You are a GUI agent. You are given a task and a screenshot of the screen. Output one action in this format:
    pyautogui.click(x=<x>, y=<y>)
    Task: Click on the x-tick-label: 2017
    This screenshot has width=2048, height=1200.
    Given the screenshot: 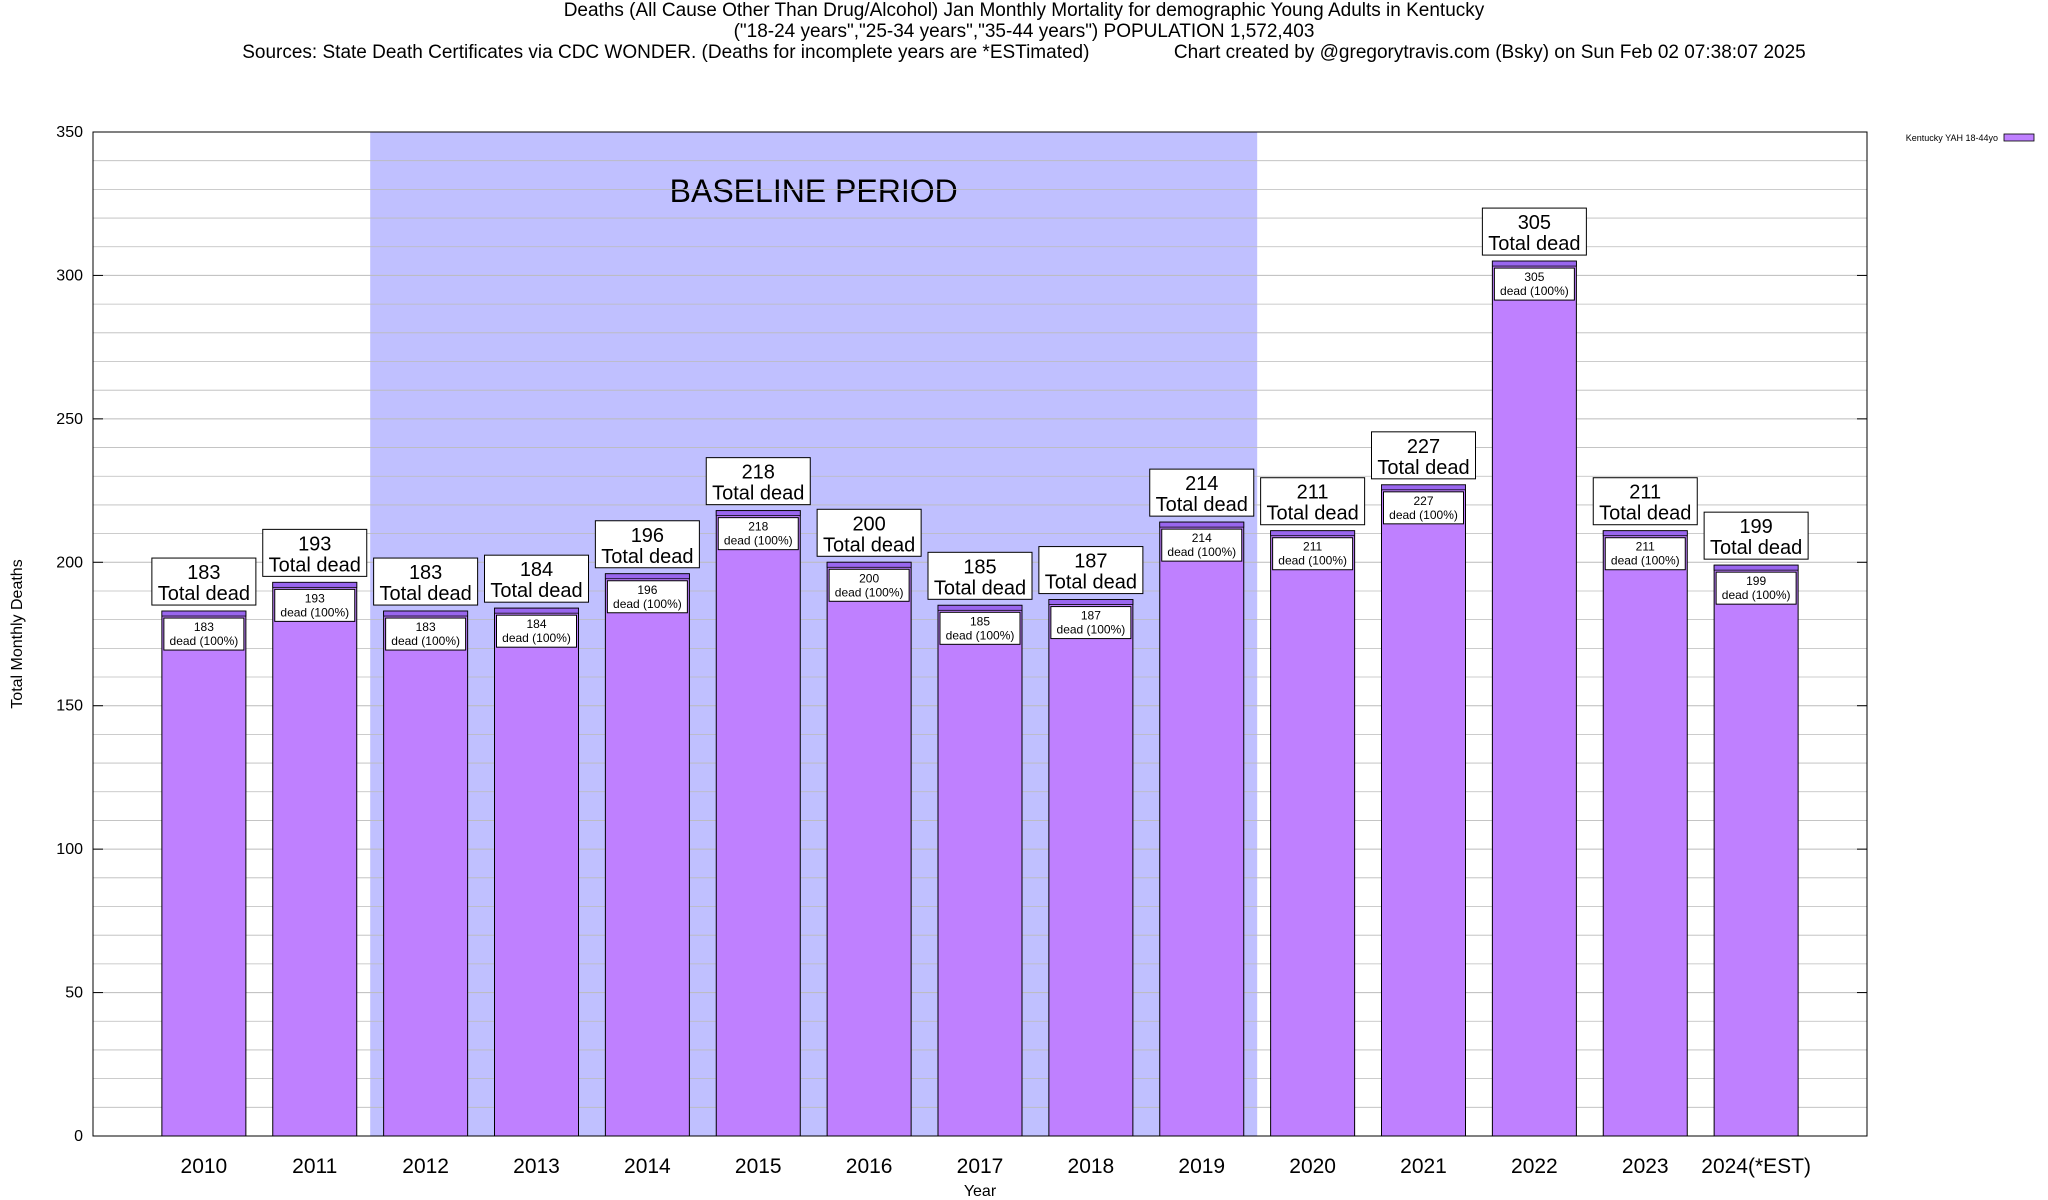 What is the action you would take?
    pyautogui.click(x=980, y=1166)
    